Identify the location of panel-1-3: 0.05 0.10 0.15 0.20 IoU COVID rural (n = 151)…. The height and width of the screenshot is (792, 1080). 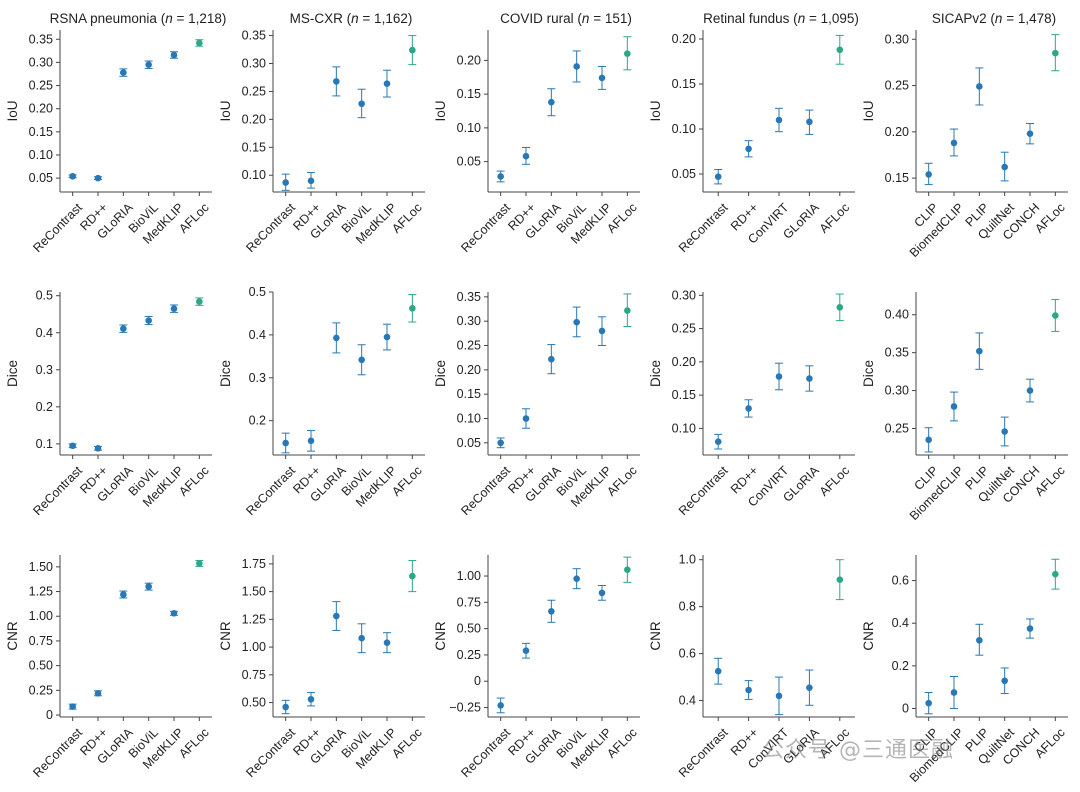
(536, 133).